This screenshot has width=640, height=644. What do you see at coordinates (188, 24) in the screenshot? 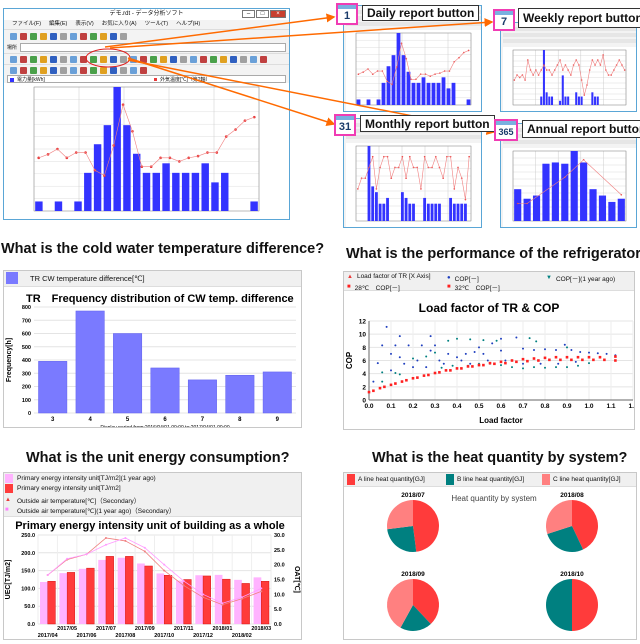
I see `menu-help: ヘルプ(H)` at bounding box center [188, 24].